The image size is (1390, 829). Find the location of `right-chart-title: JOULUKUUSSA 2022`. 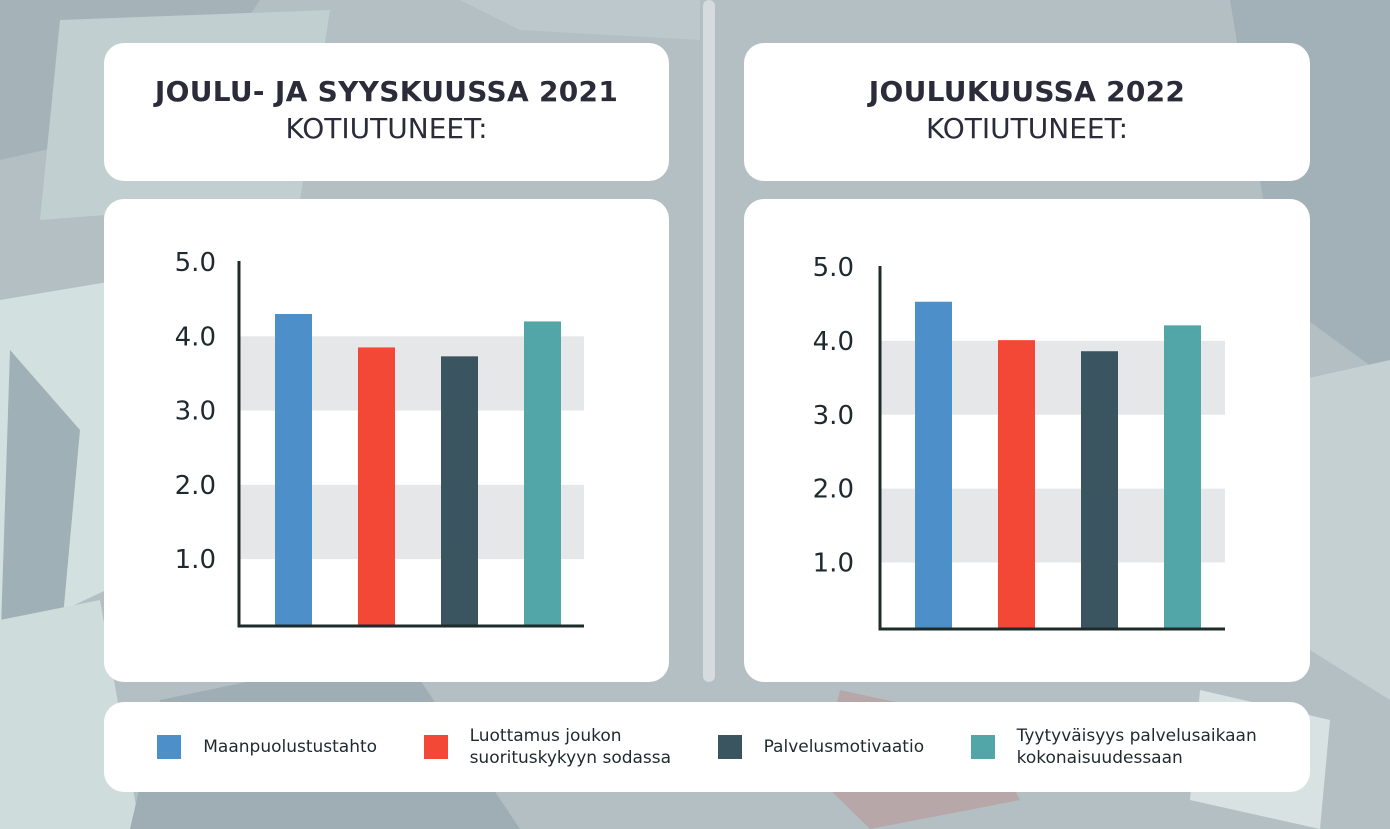

right-chart-title: JOULUKUUSSA 2022 is located at coordinates (1027, 91).